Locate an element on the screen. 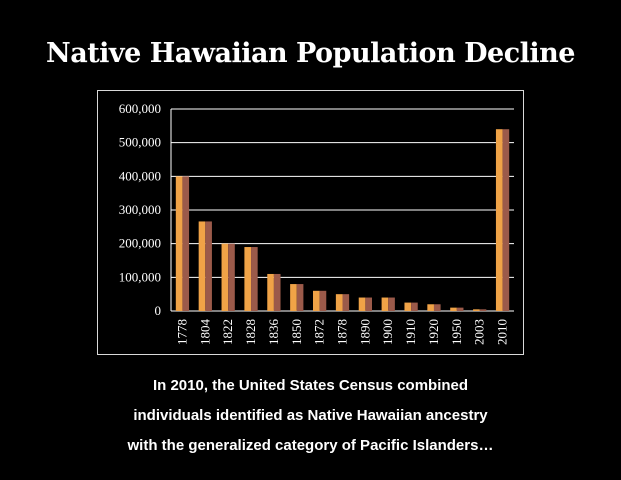 This screenshot has height=480, width=621. bar-2010 is located at coordinates (502, 220).